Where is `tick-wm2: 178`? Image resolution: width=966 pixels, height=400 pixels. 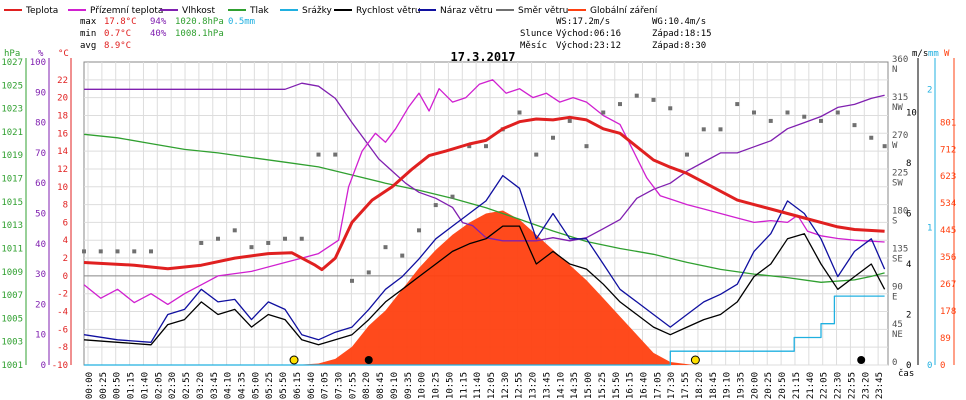 tick-wm2: 178 is located at coordinates (948, 312).